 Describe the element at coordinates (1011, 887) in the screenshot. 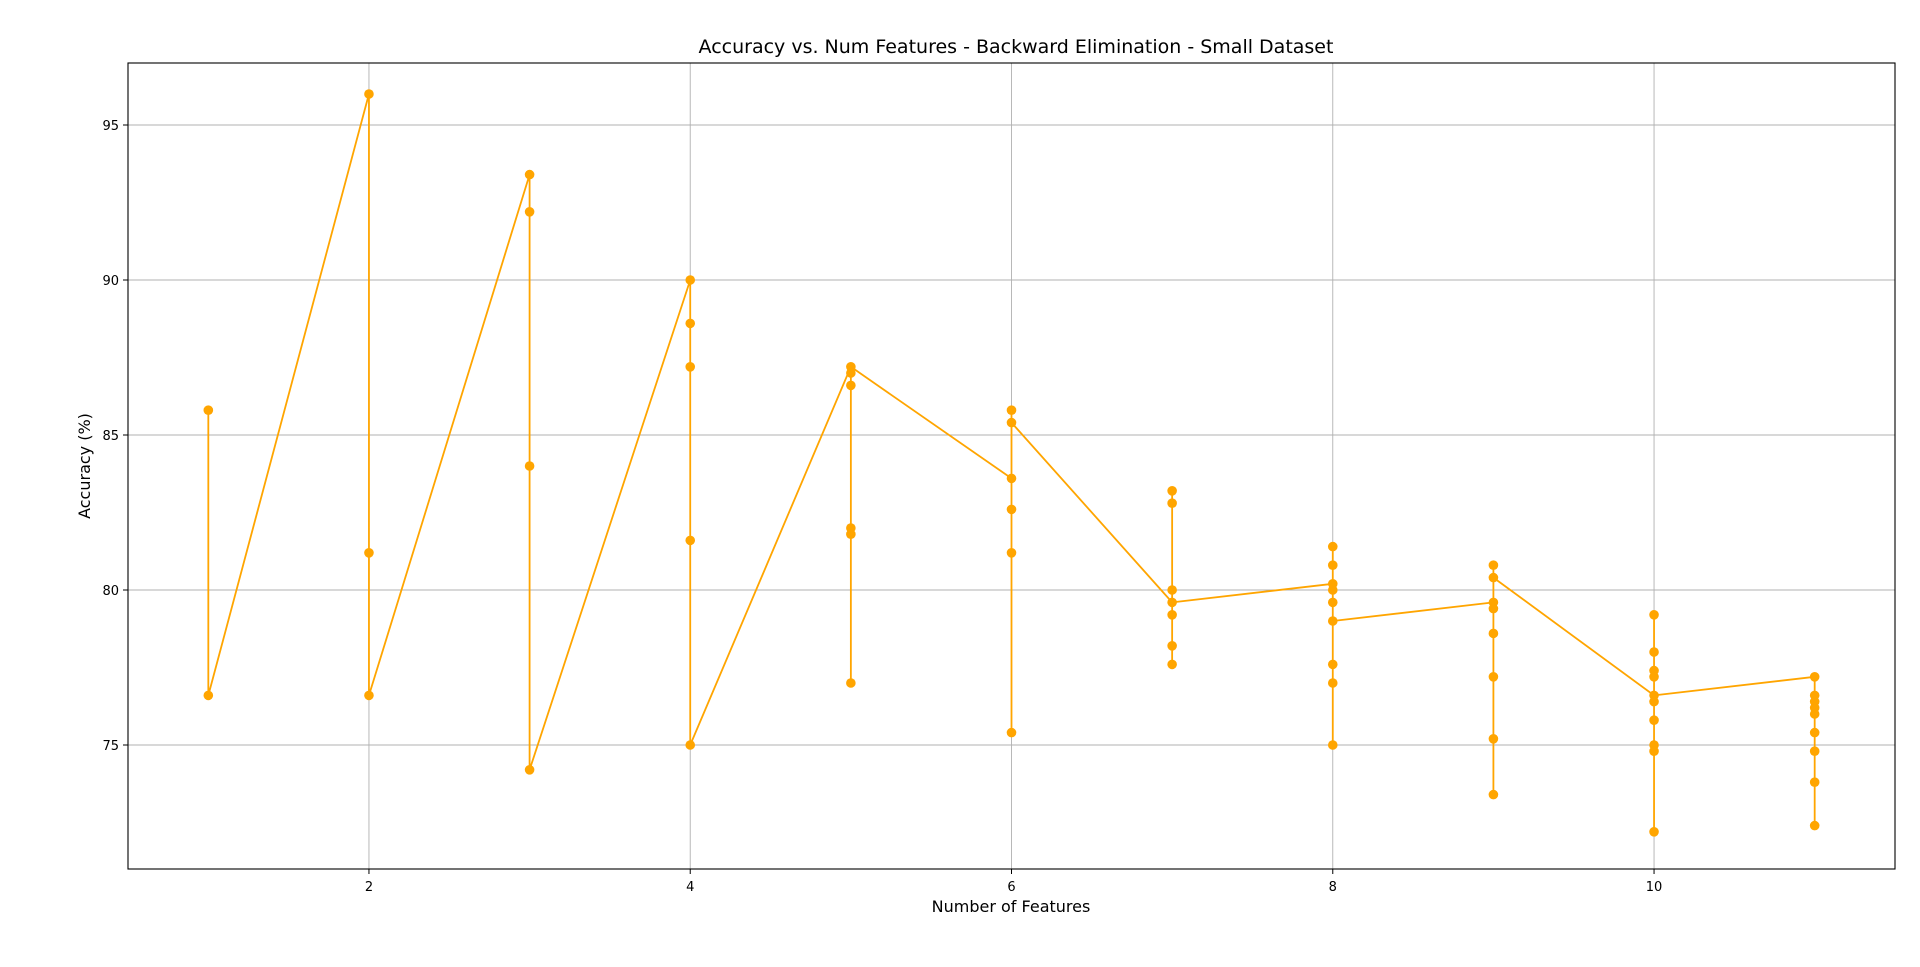

I see `x-tick-label: 6` at that location.